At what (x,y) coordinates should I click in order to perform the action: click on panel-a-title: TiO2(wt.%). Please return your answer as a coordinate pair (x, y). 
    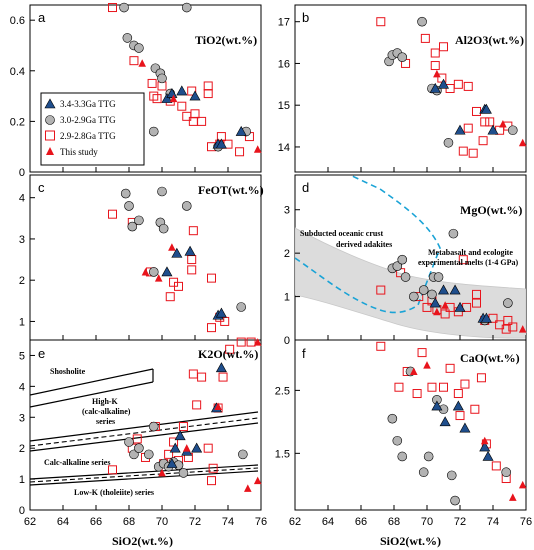
    Looking at the image, I should click on (226, 40).